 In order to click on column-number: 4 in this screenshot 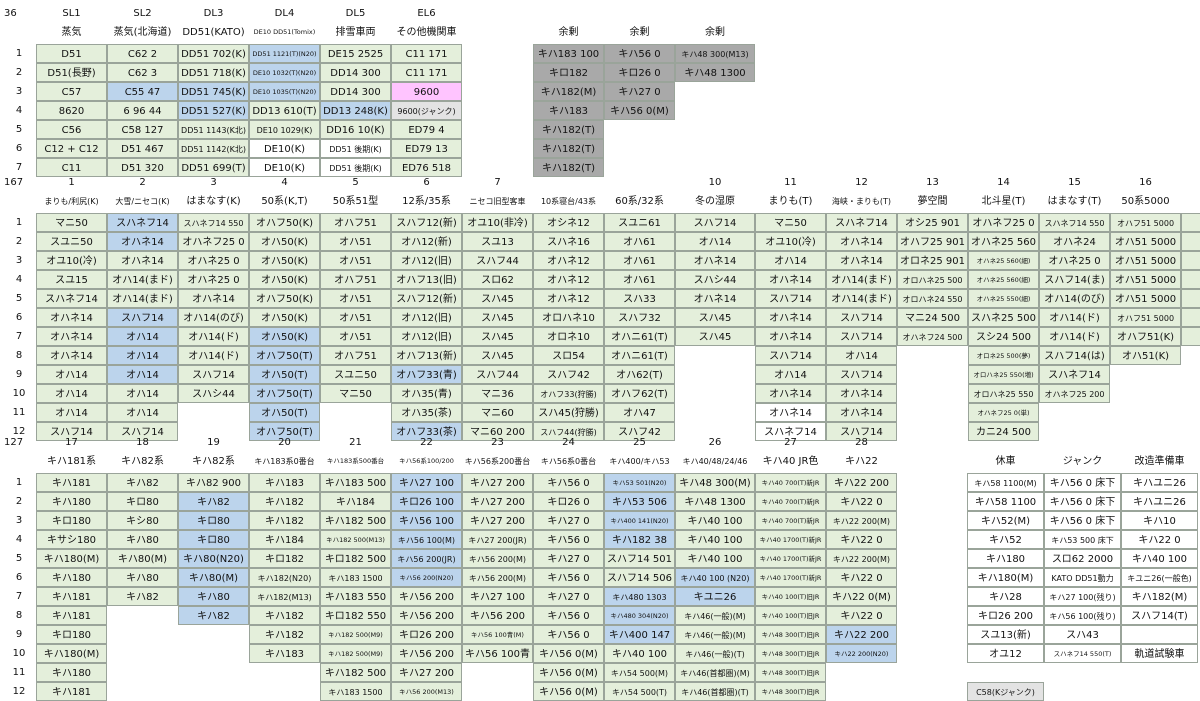, I will do `click(284, 182)`.